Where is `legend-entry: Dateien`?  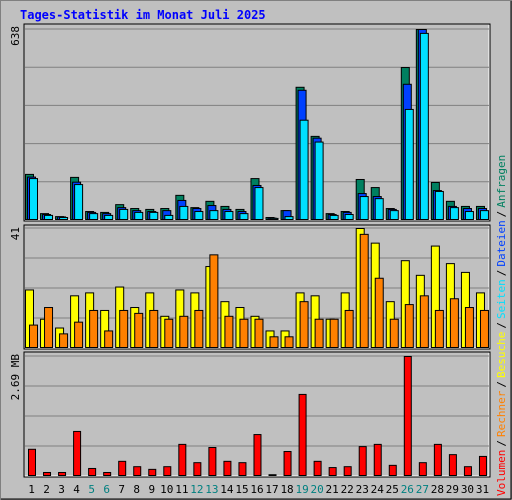
legend-entry: Dateien is located at coordinates (501, 243).